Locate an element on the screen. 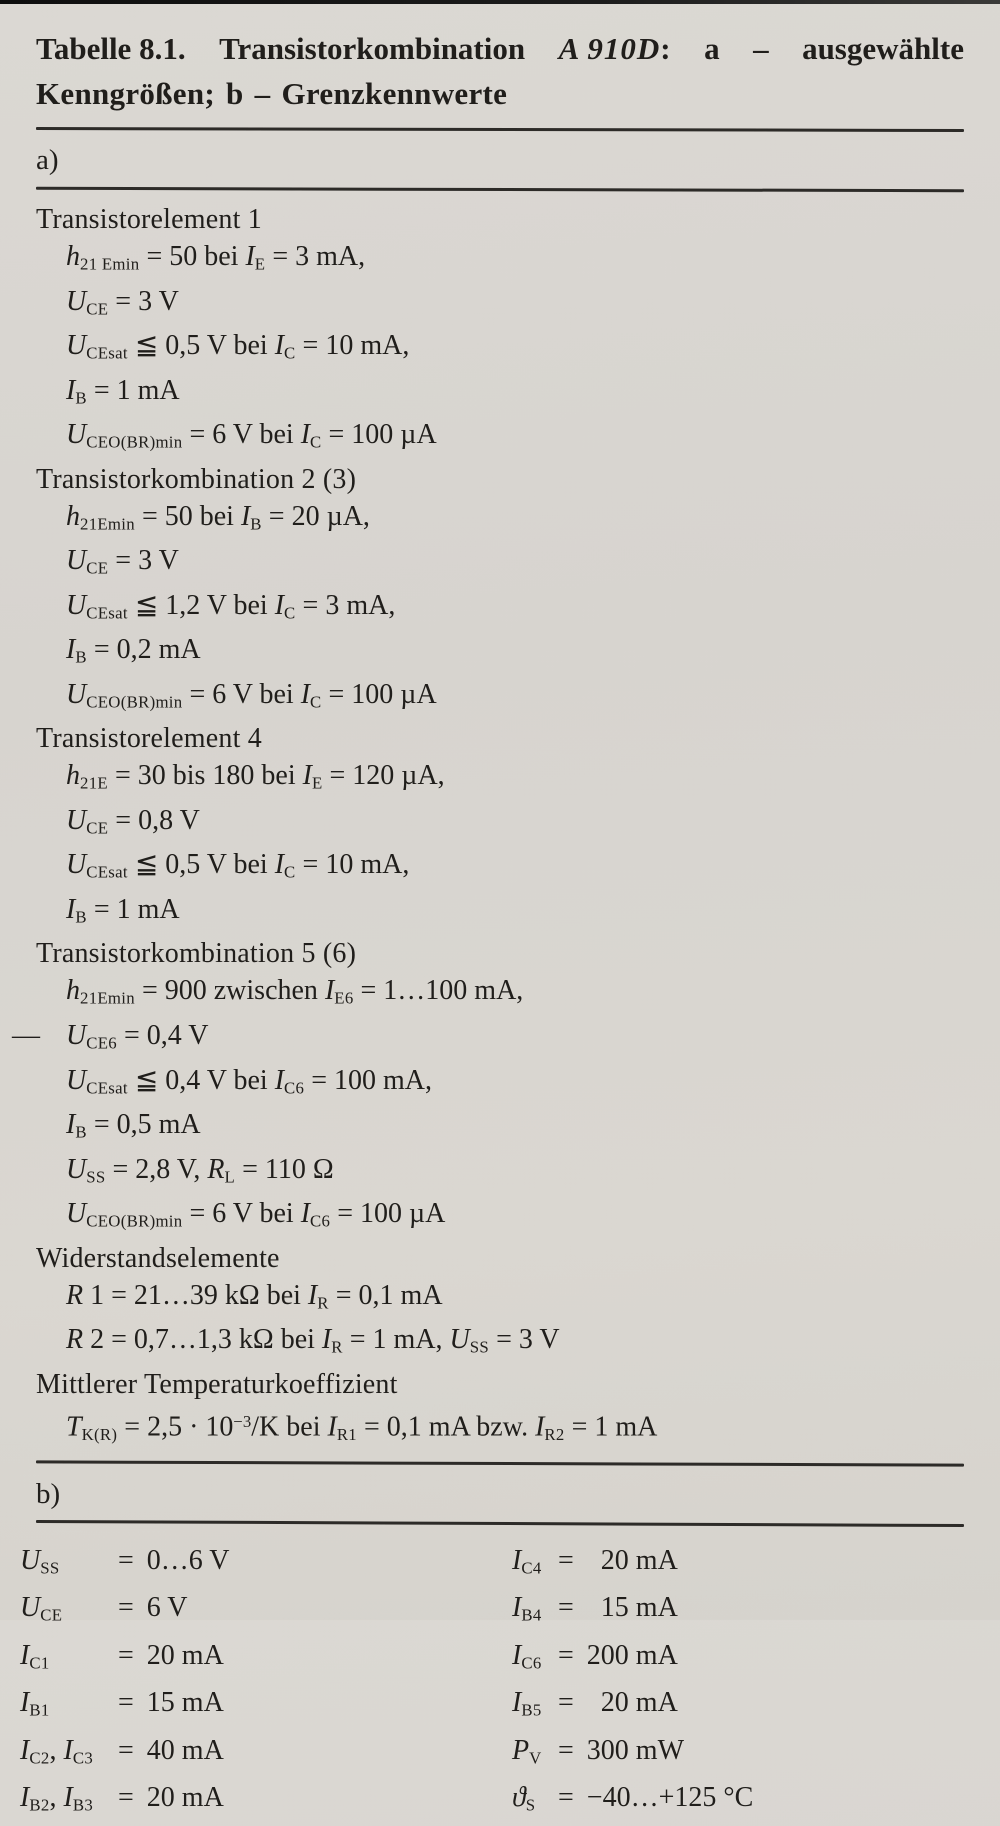  formula-line: UCEsat ≦ 1,2 V bei IC = 3 mA, is located at coordinates (231, 606).